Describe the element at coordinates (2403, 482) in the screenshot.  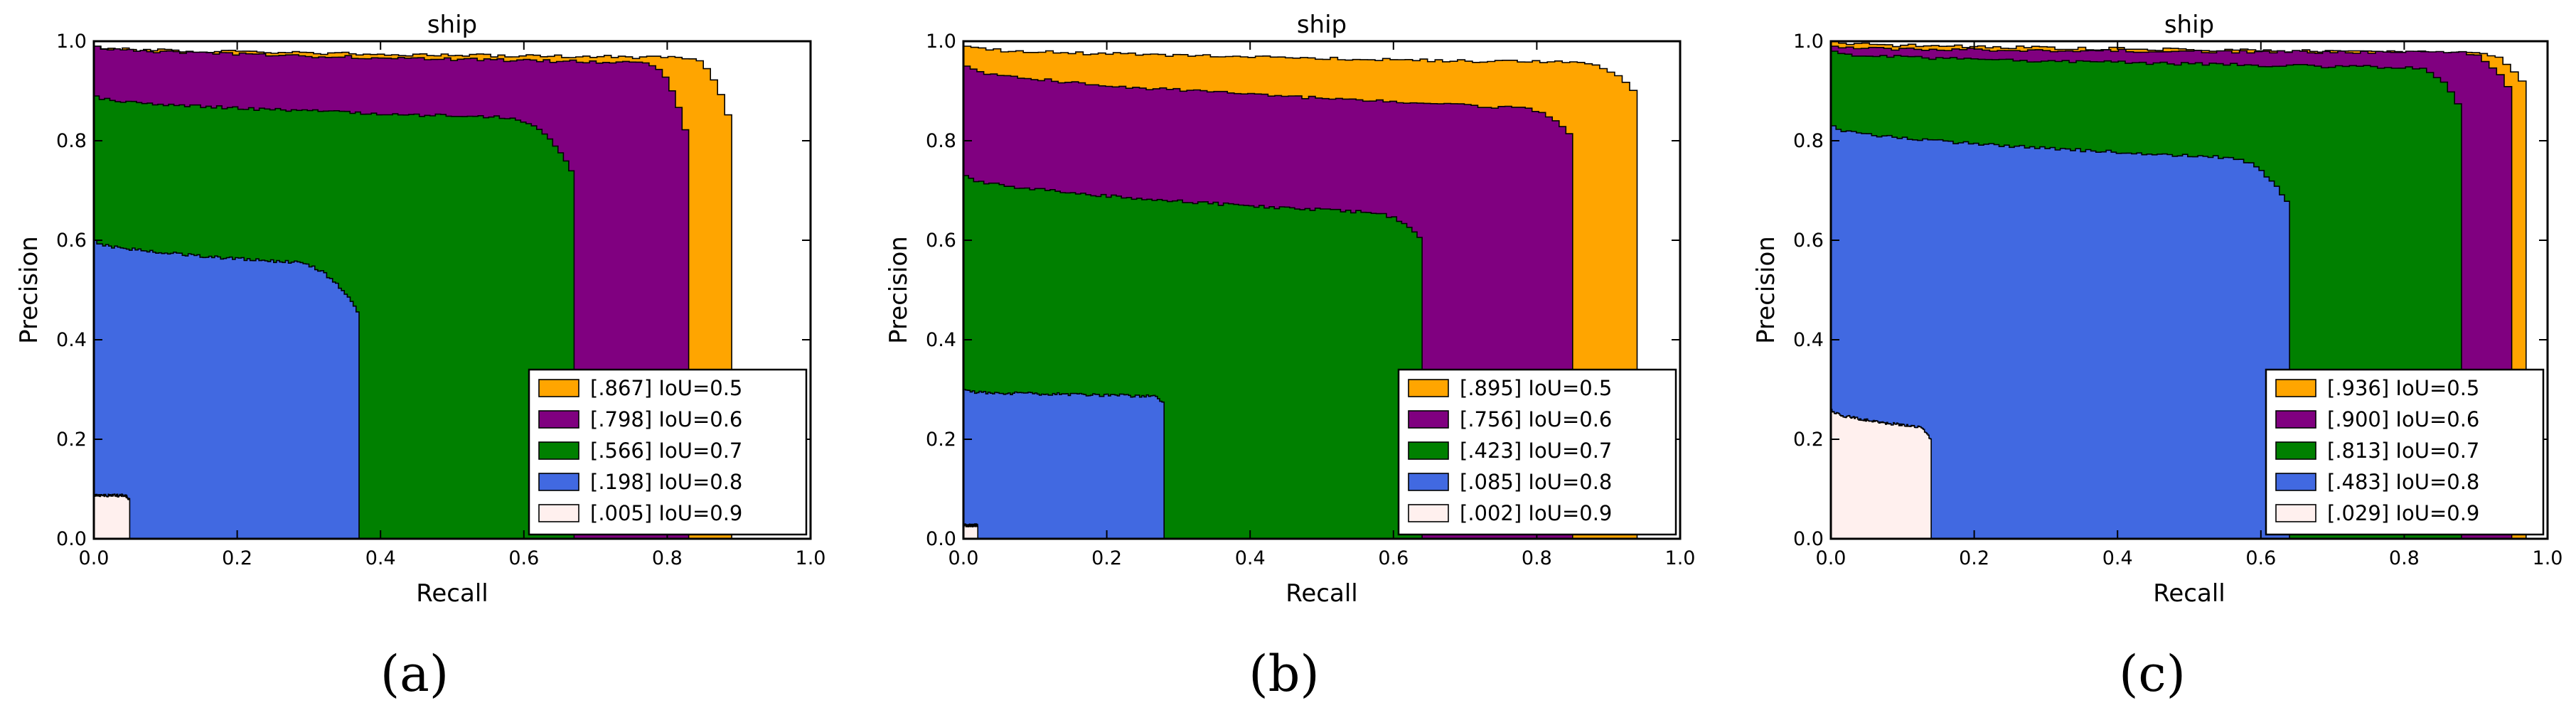
I see `legend-entry-label: [.483] IoU=0.8` at that location.